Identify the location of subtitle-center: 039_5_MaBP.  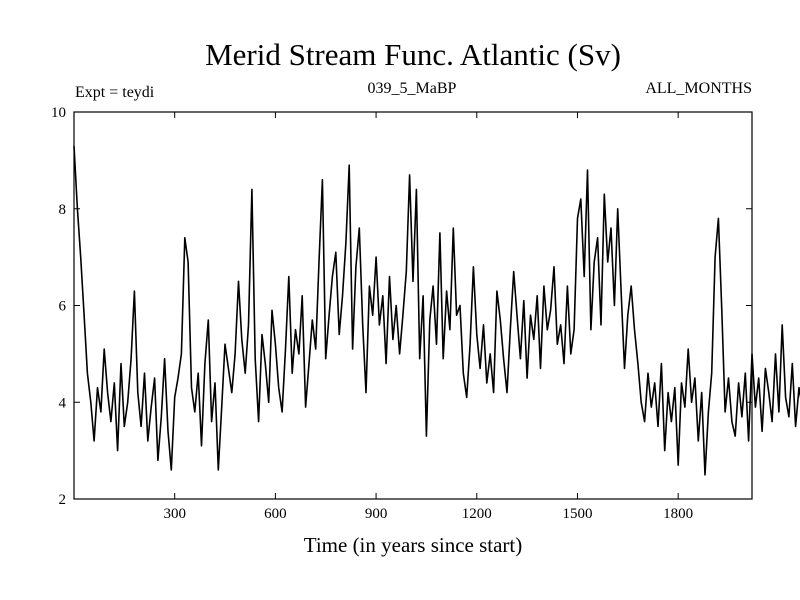
(412, 88).